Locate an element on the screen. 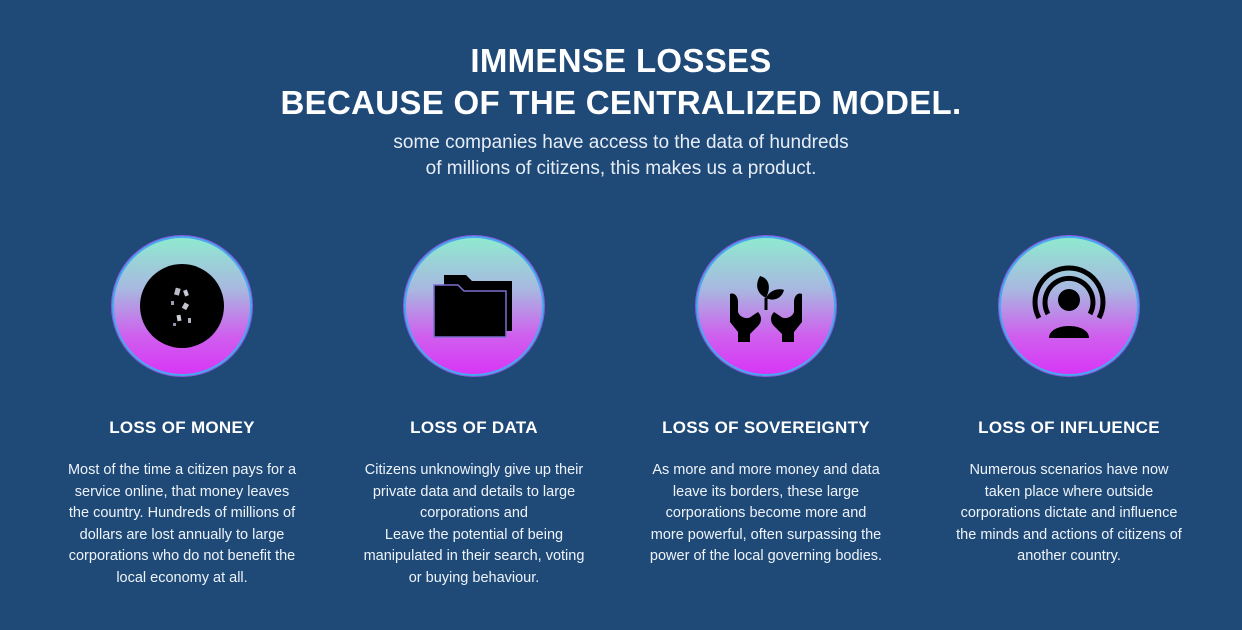 The image size is (1242, 630). card-title: LOSS OF SOVEREIGNTY is located at coordinates (766, 427).